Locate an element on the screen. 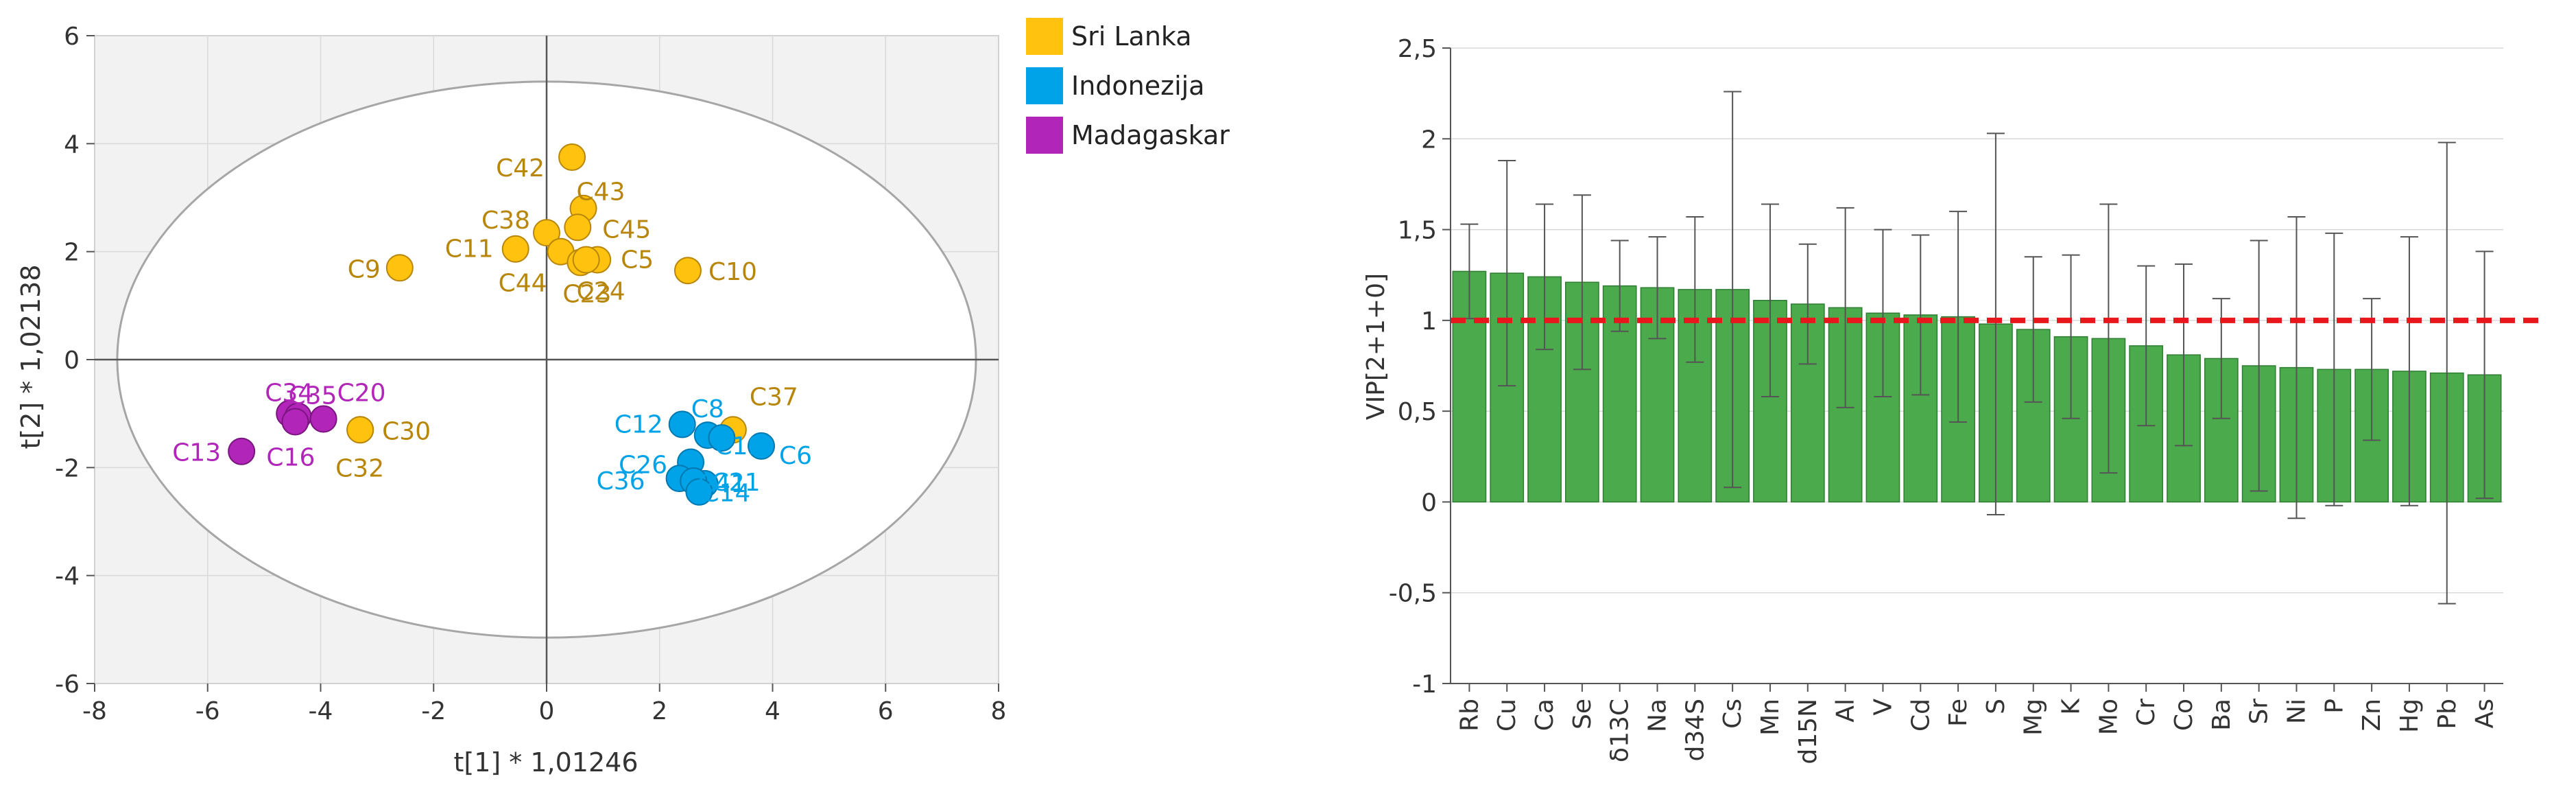  vip-x-tick-label: S is located at coordinates (1996, 707).